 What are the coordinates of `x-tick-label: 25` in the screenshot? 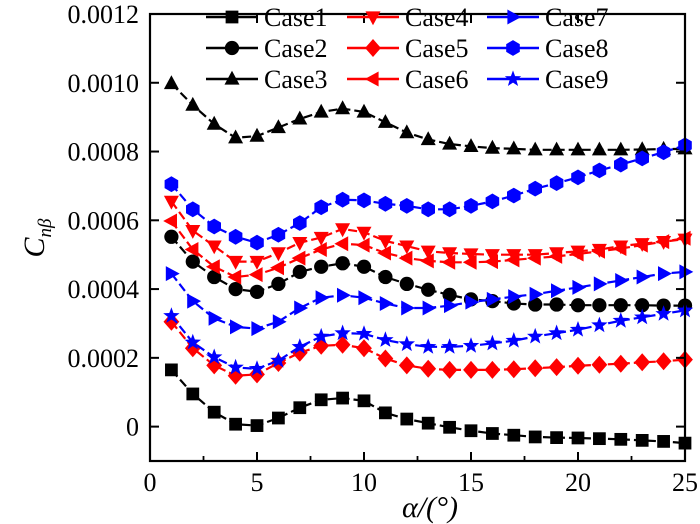 It's located at (685, 482).